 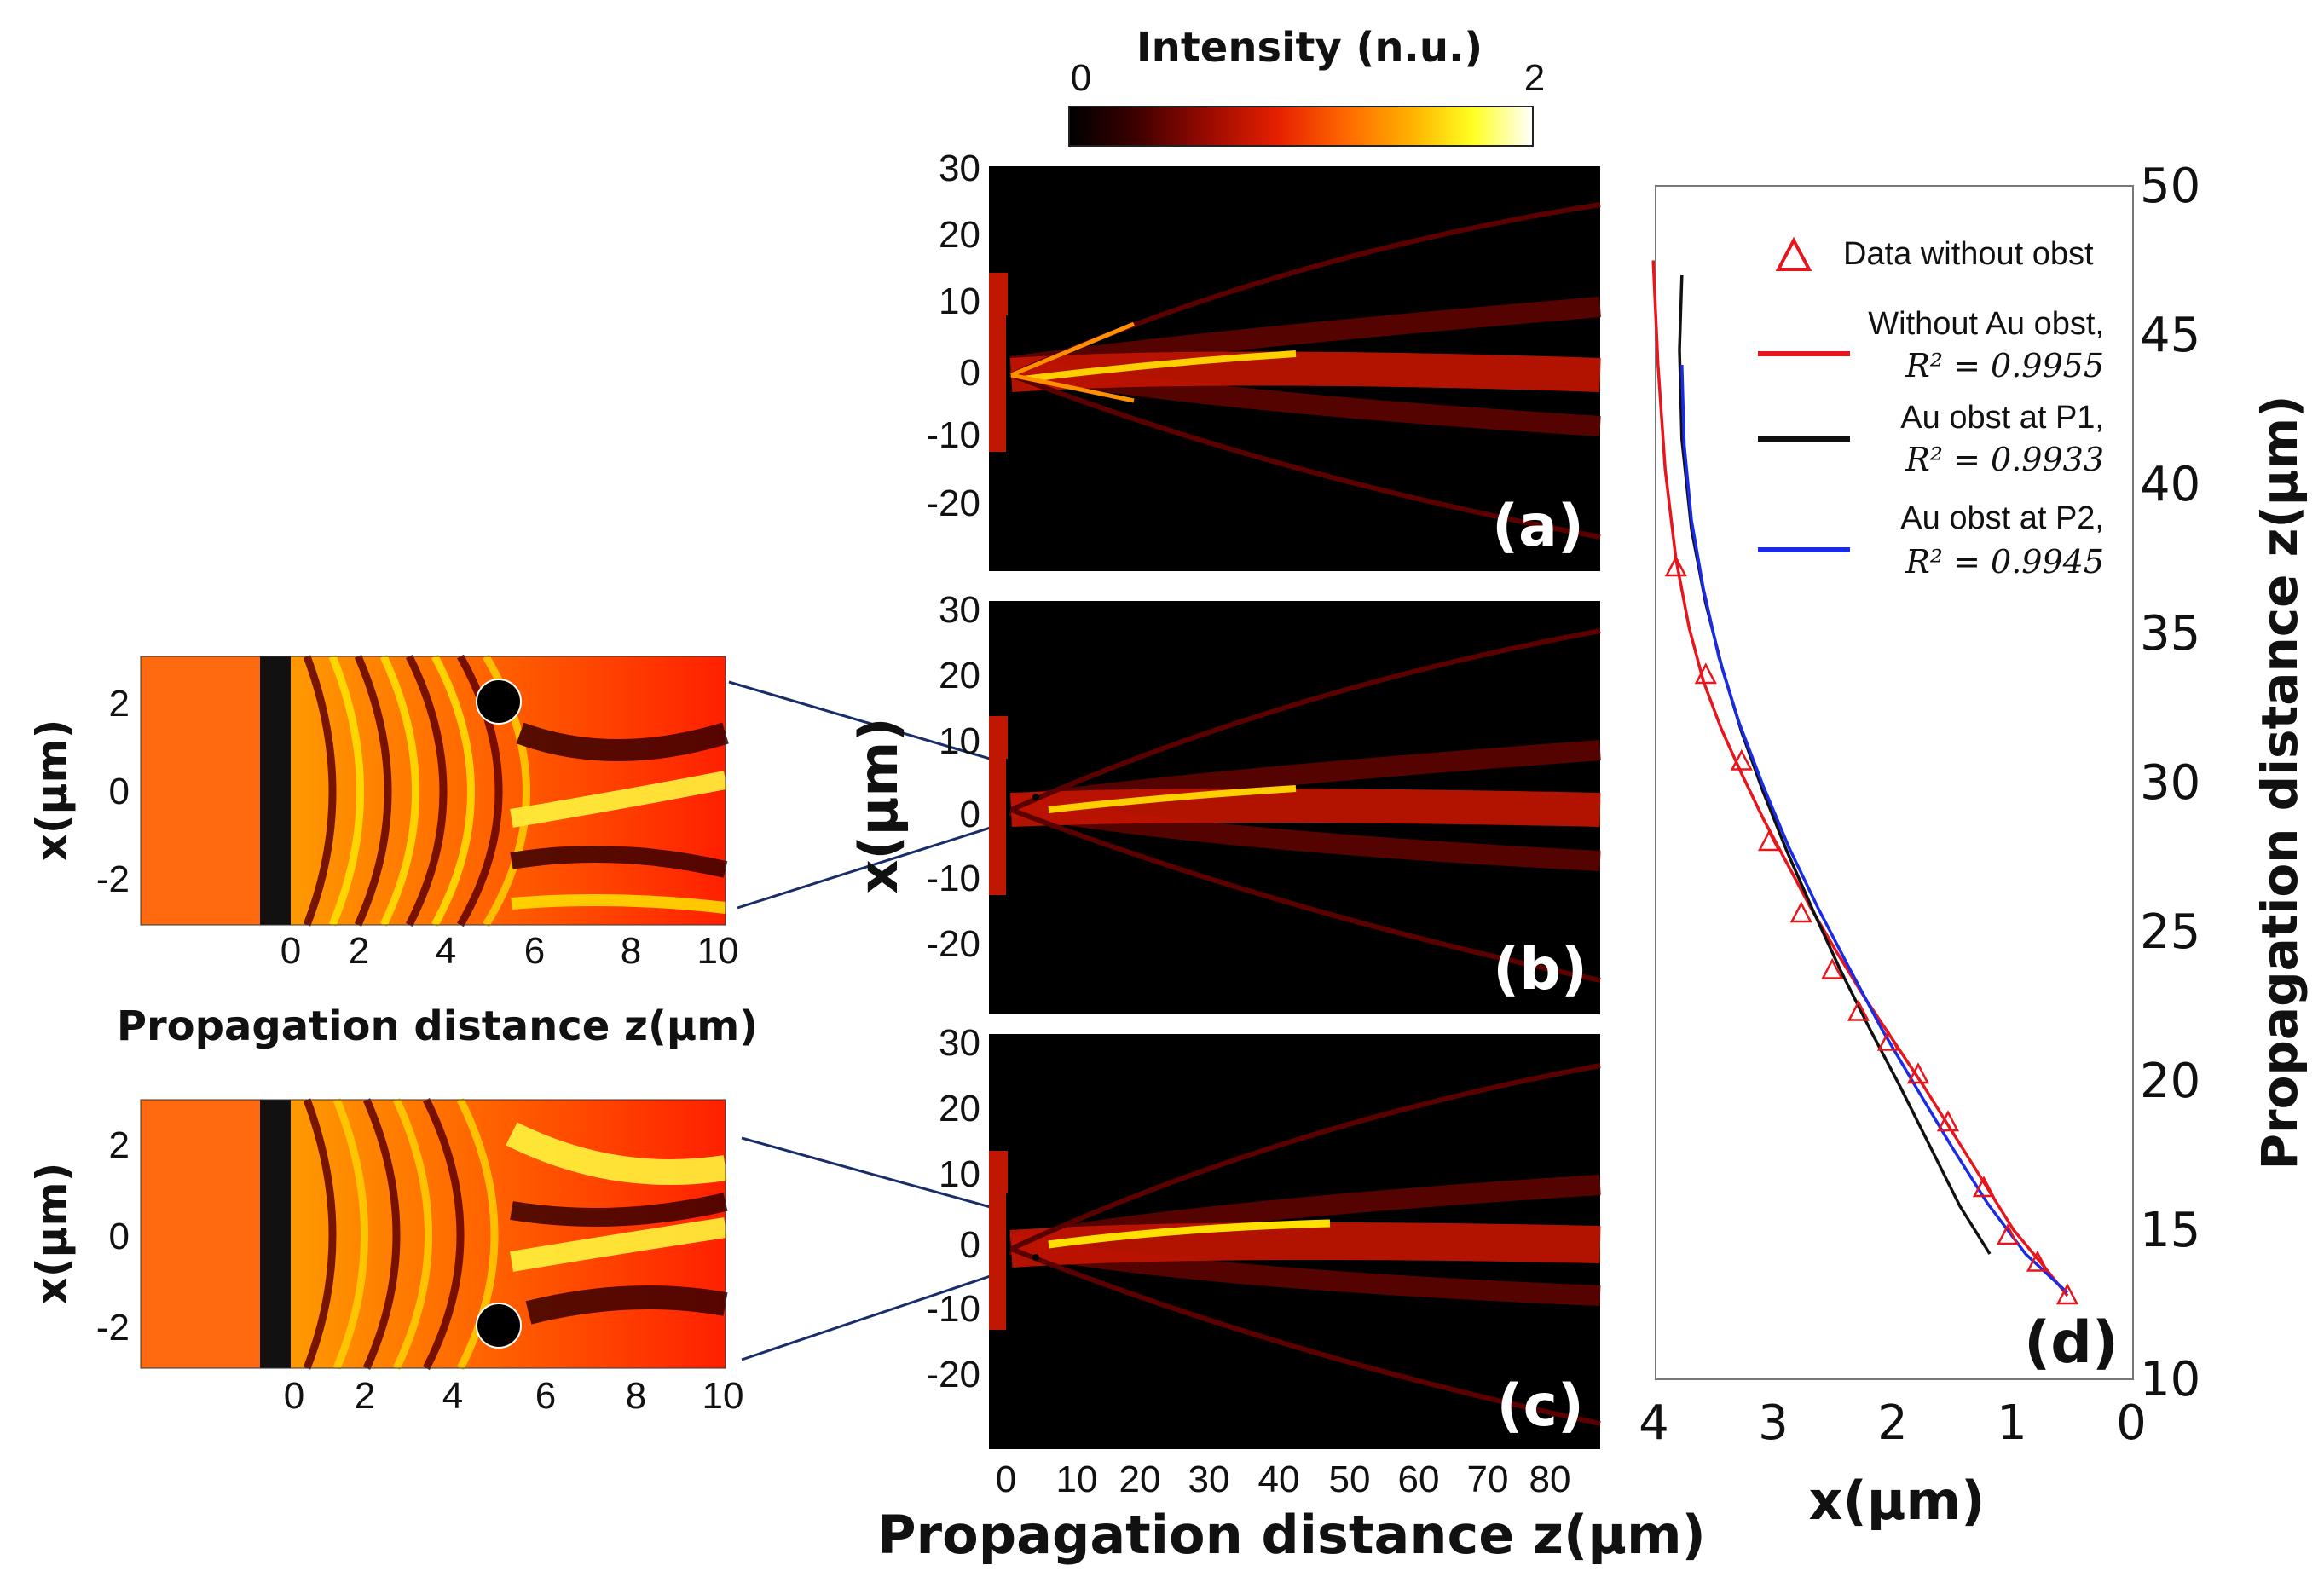 What do you see at coordinates (290, 951) in the screenshot?
I see `inset-top-xtick: 0` at bounding box center [290, 951].